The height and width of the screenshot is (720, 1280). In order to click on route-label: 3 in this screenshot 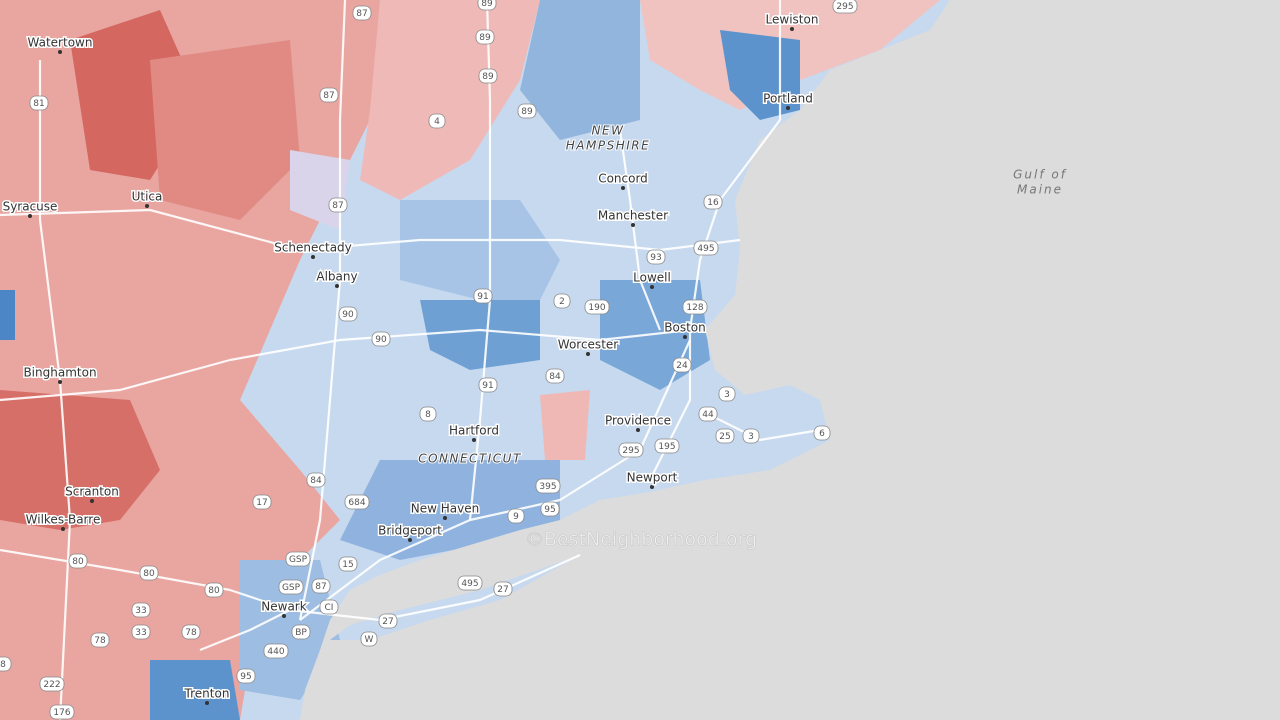, I will do `click(751, 437)`.